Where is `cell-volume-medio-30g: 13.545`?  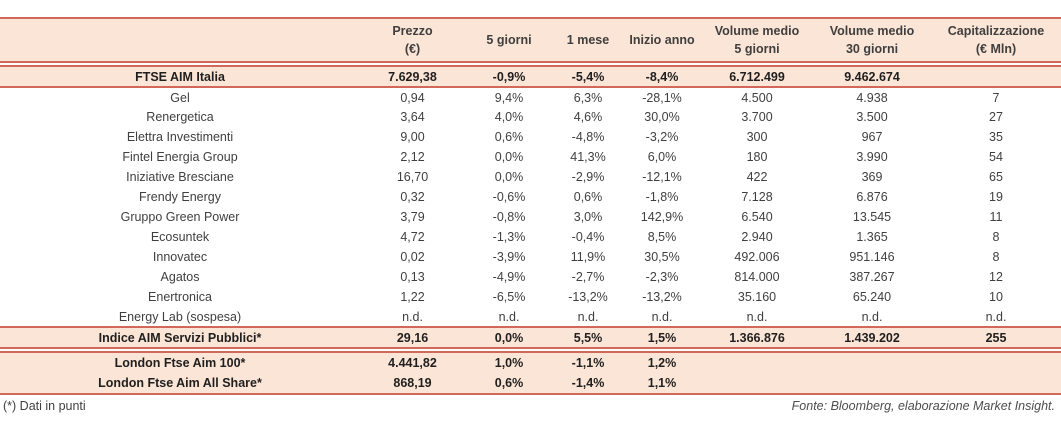
cell-volume-medio-30g: 13.545 is located at coordinates (872, 217).